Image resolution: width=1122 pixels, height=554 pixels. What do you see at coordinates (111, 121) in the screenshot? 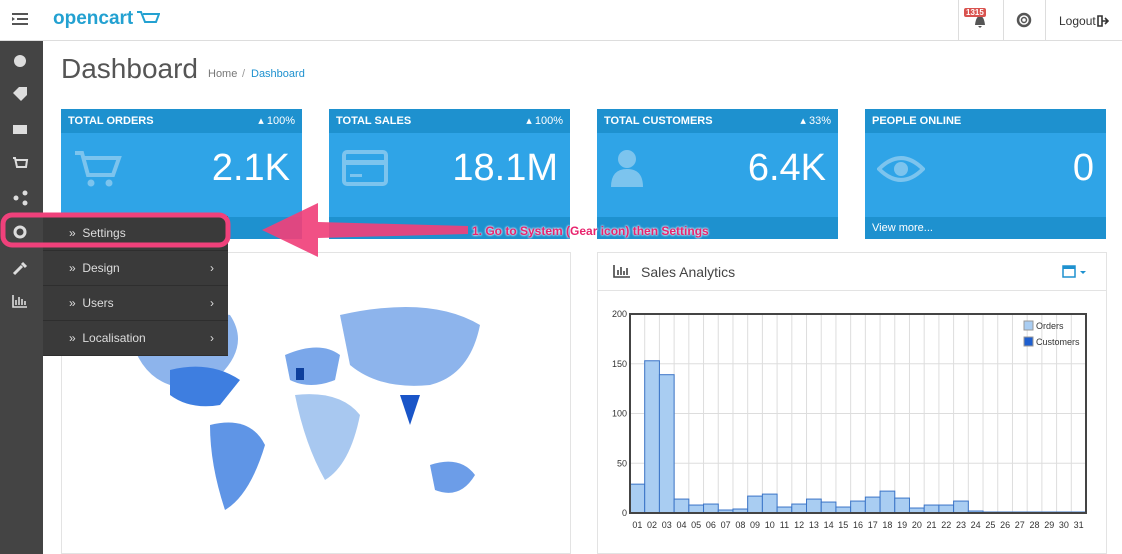
I see `tile-title: TOTAL ORDERS` at bounding box center [111, 121].